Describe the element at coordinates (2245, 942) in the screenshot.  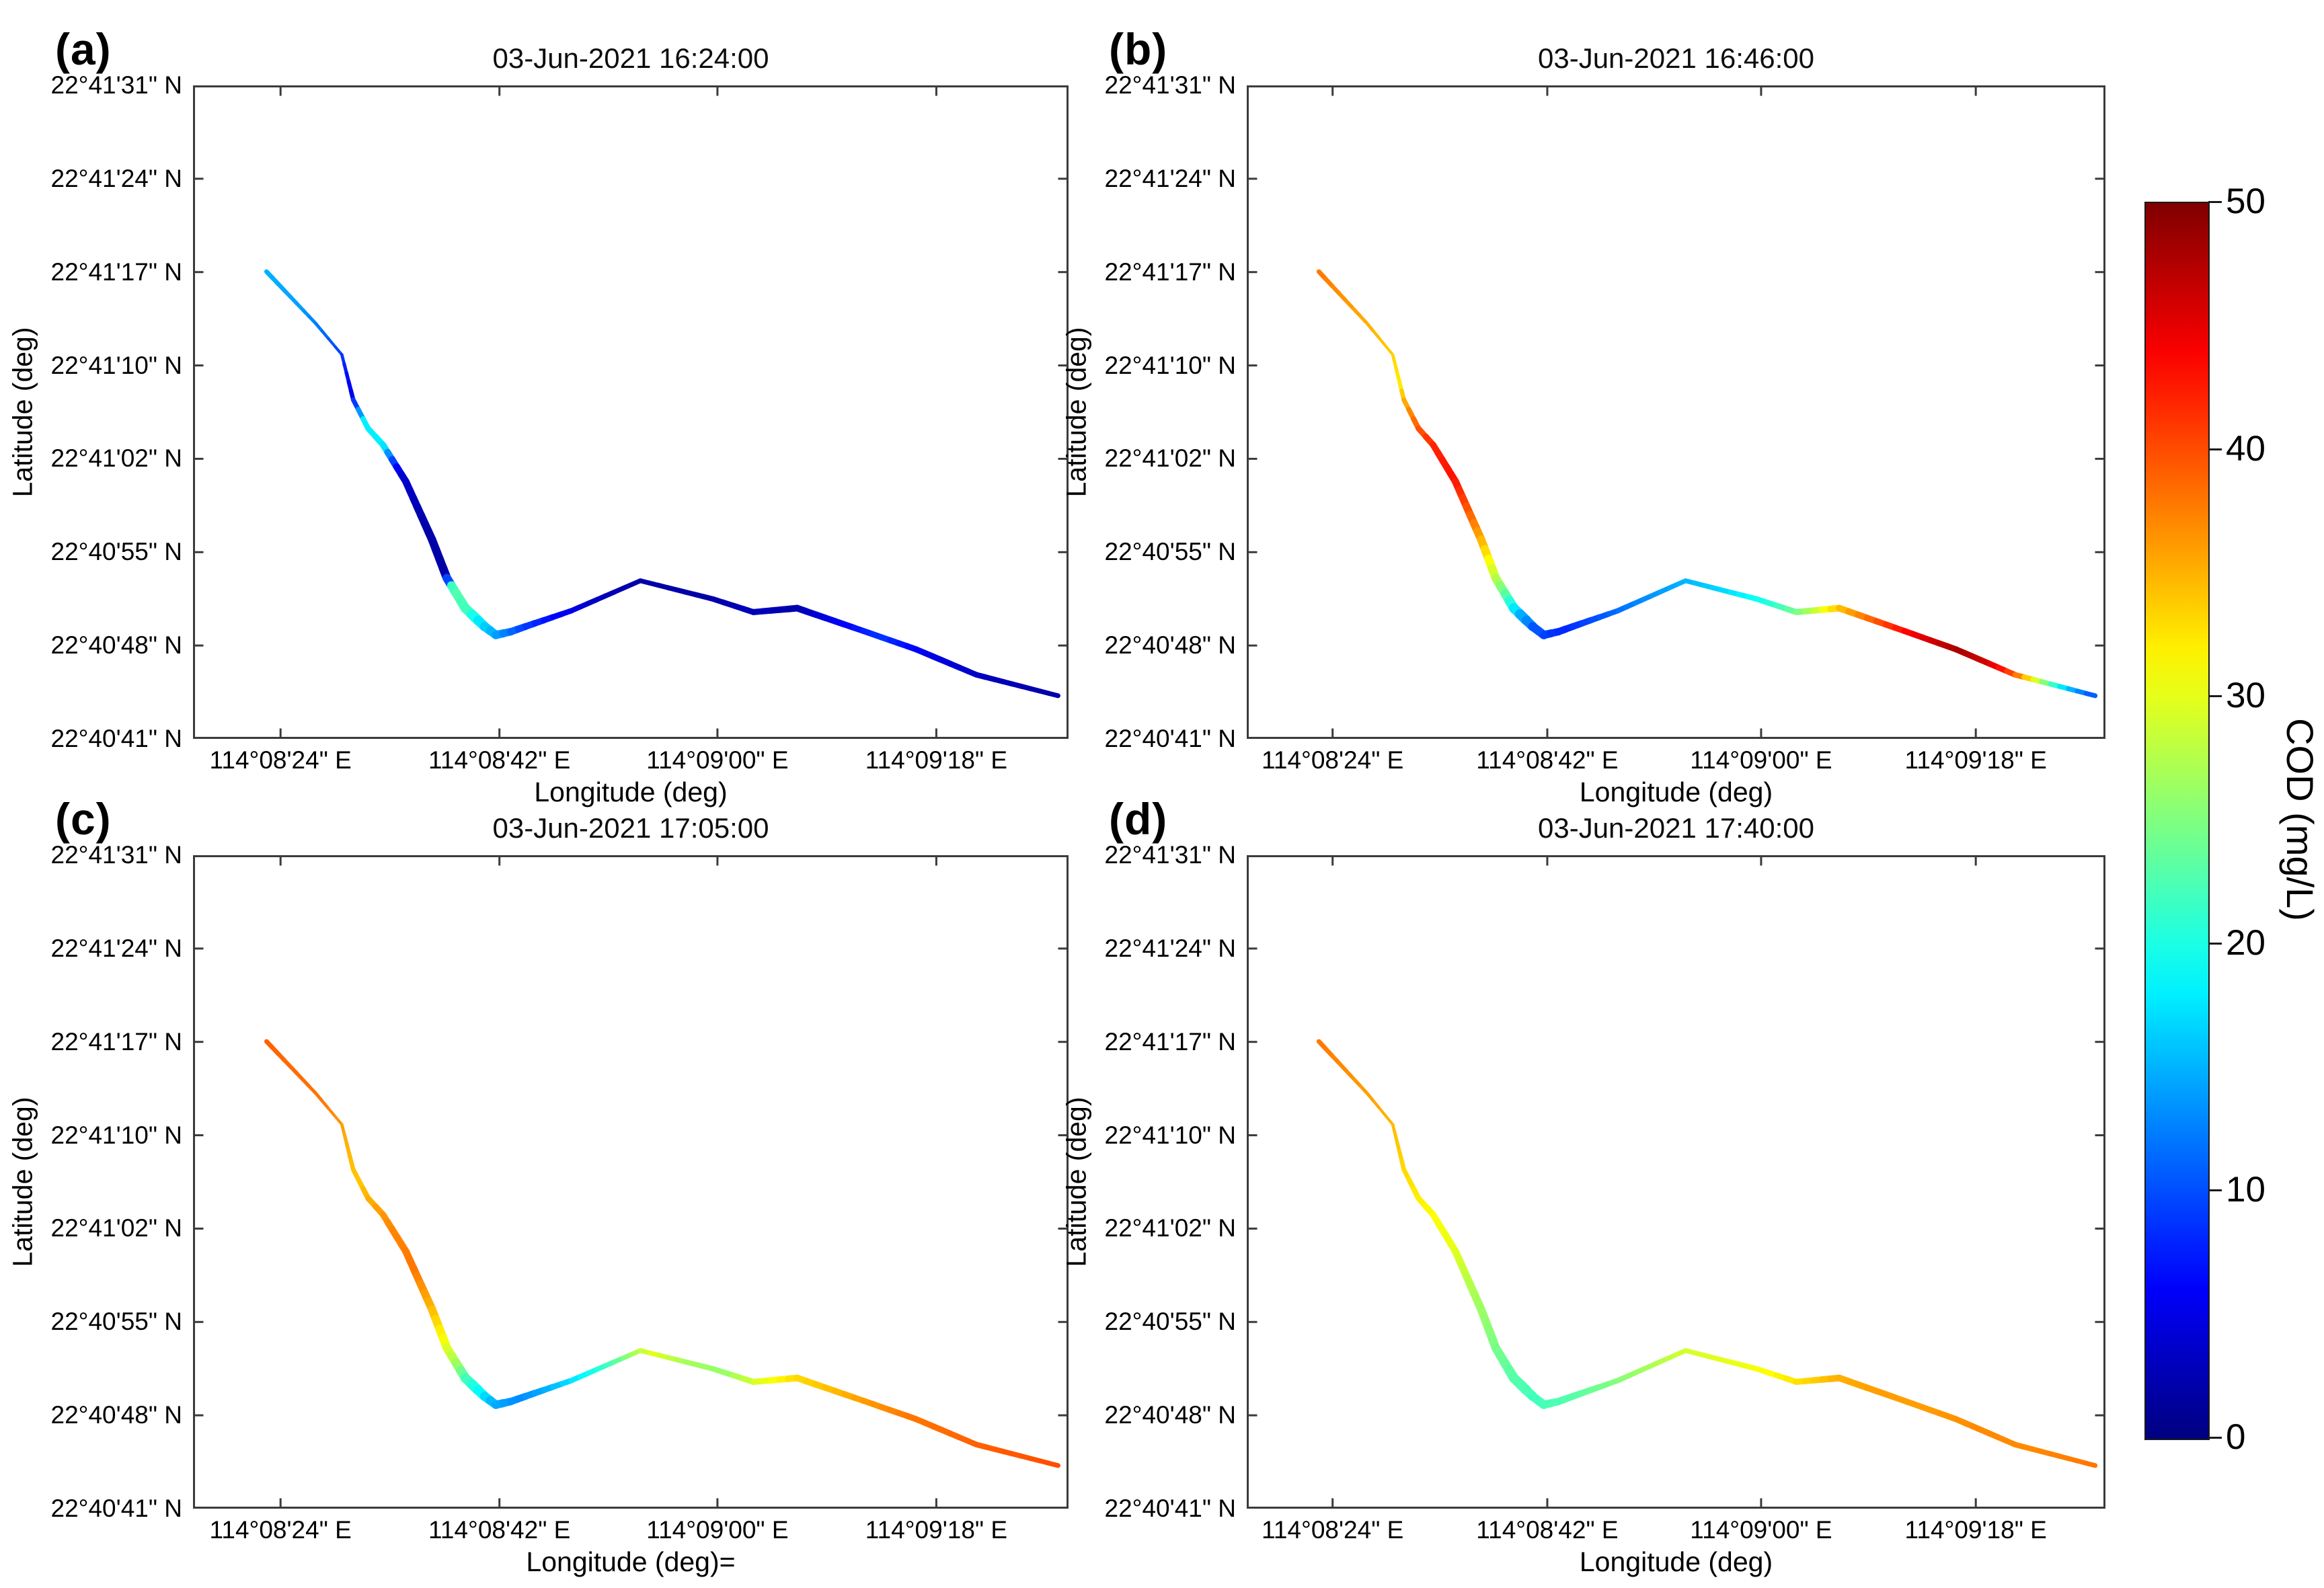
I see `colorbar-tick-label: 20` at that location.